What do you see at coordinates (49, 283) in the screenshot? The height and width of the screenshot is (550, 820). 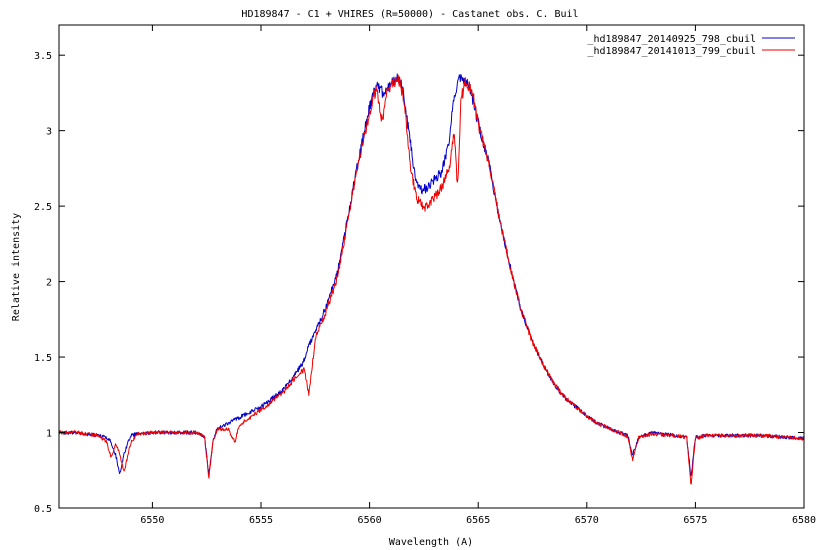 I see `y-tick-label: 2` at bounding box center [49, 283].